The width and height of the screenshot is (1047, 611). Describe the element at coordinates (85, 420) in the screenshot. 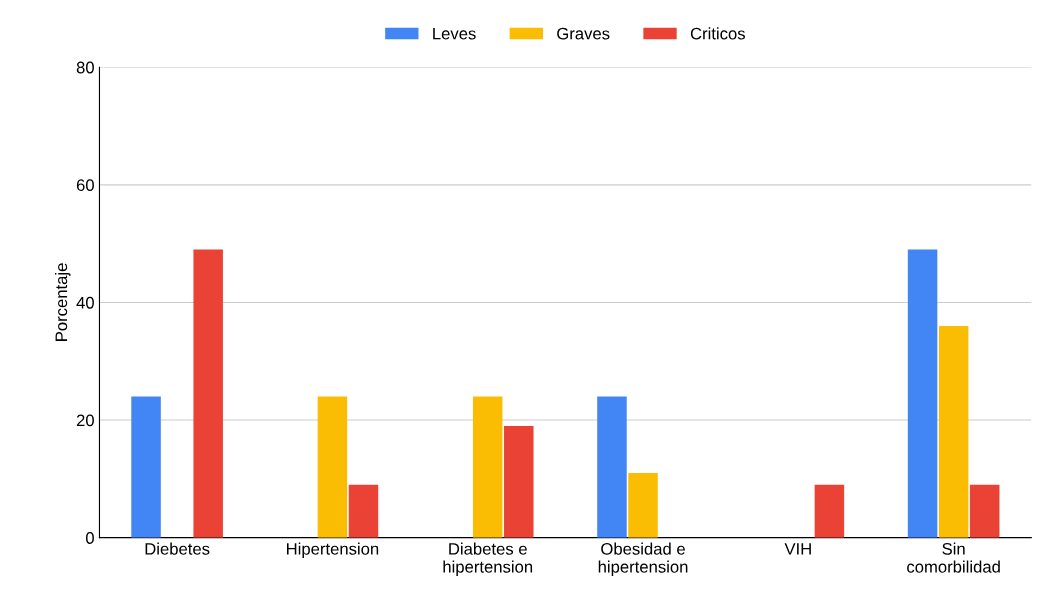

I see `y-tick-label: 20` at that location.